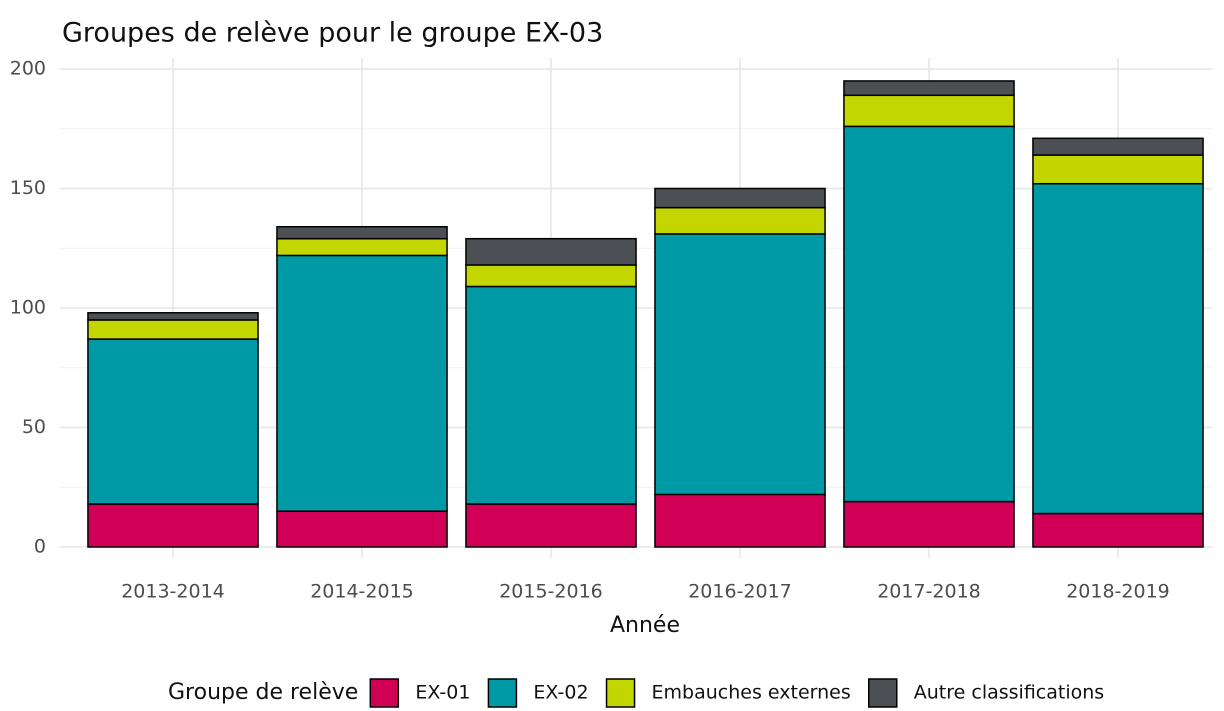 This screenshot has width=1224, height=711. Describe the element at coordinates (740, 592) in the screenshot. I see `x-tick-label: 2016-2017` at that location.